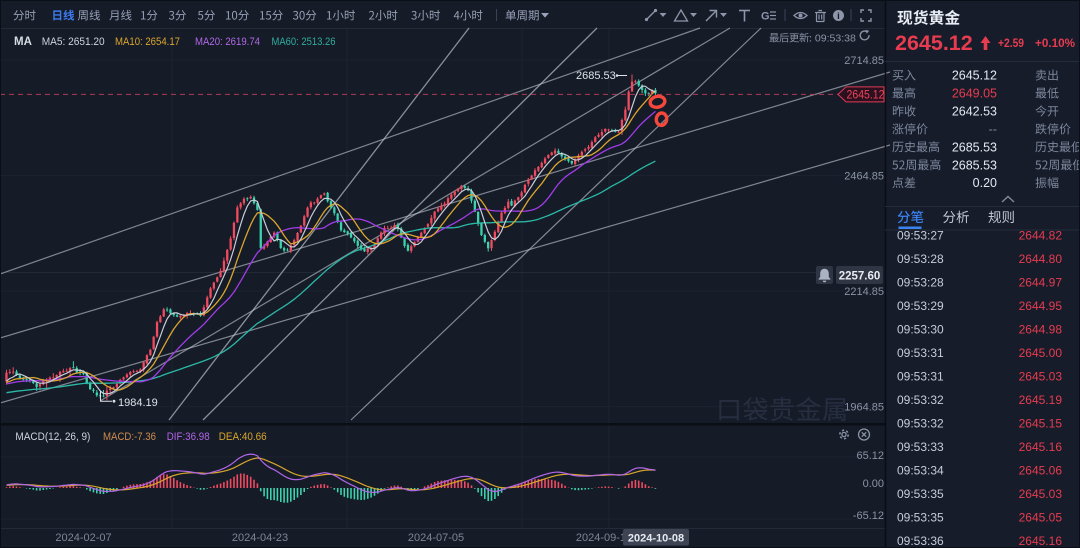  What do you see at coordinates (920, 235) in the screenshot?
I see `svg-text: 09:53:27` at bounding box center [920, 235].